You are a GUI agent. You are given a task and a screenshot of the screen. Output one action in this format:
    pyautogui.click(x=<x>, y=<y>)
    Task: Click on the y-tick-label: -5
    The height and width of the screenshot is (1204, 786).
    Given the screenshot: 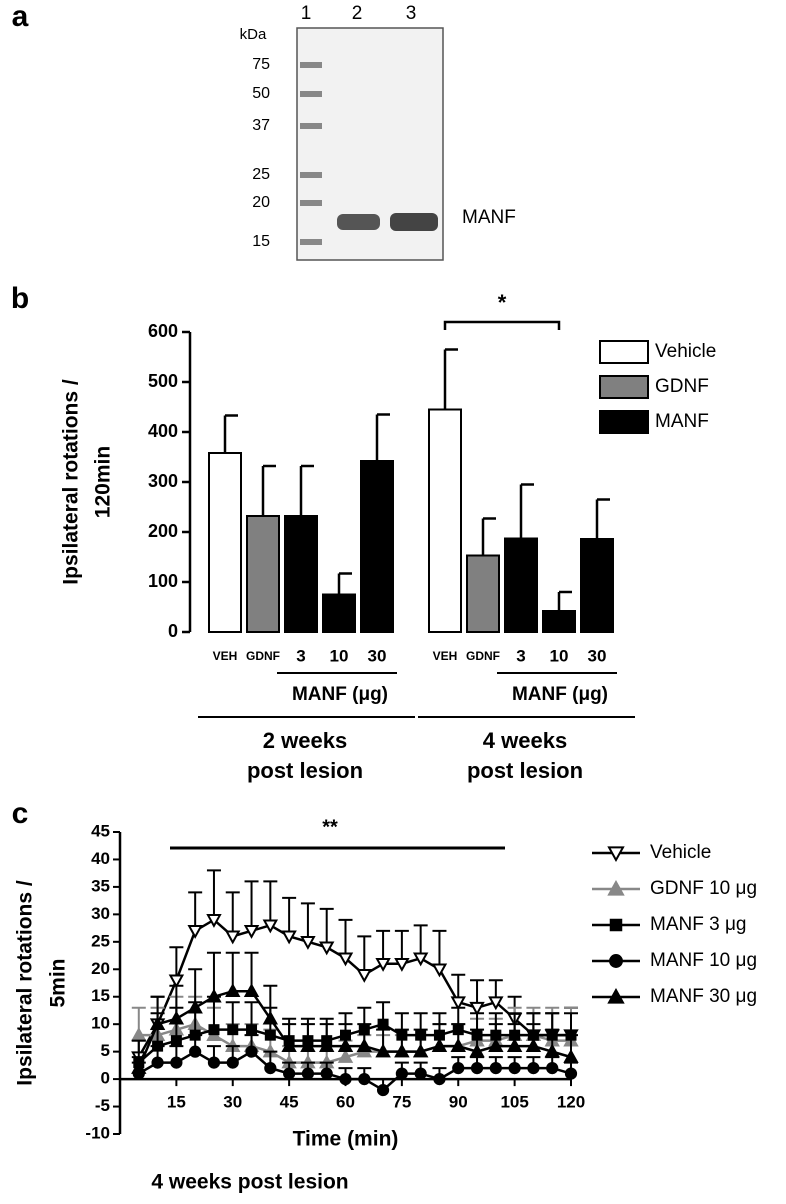 What is the action you would take?
    pyautogui.click(x=102, y=1105)
    